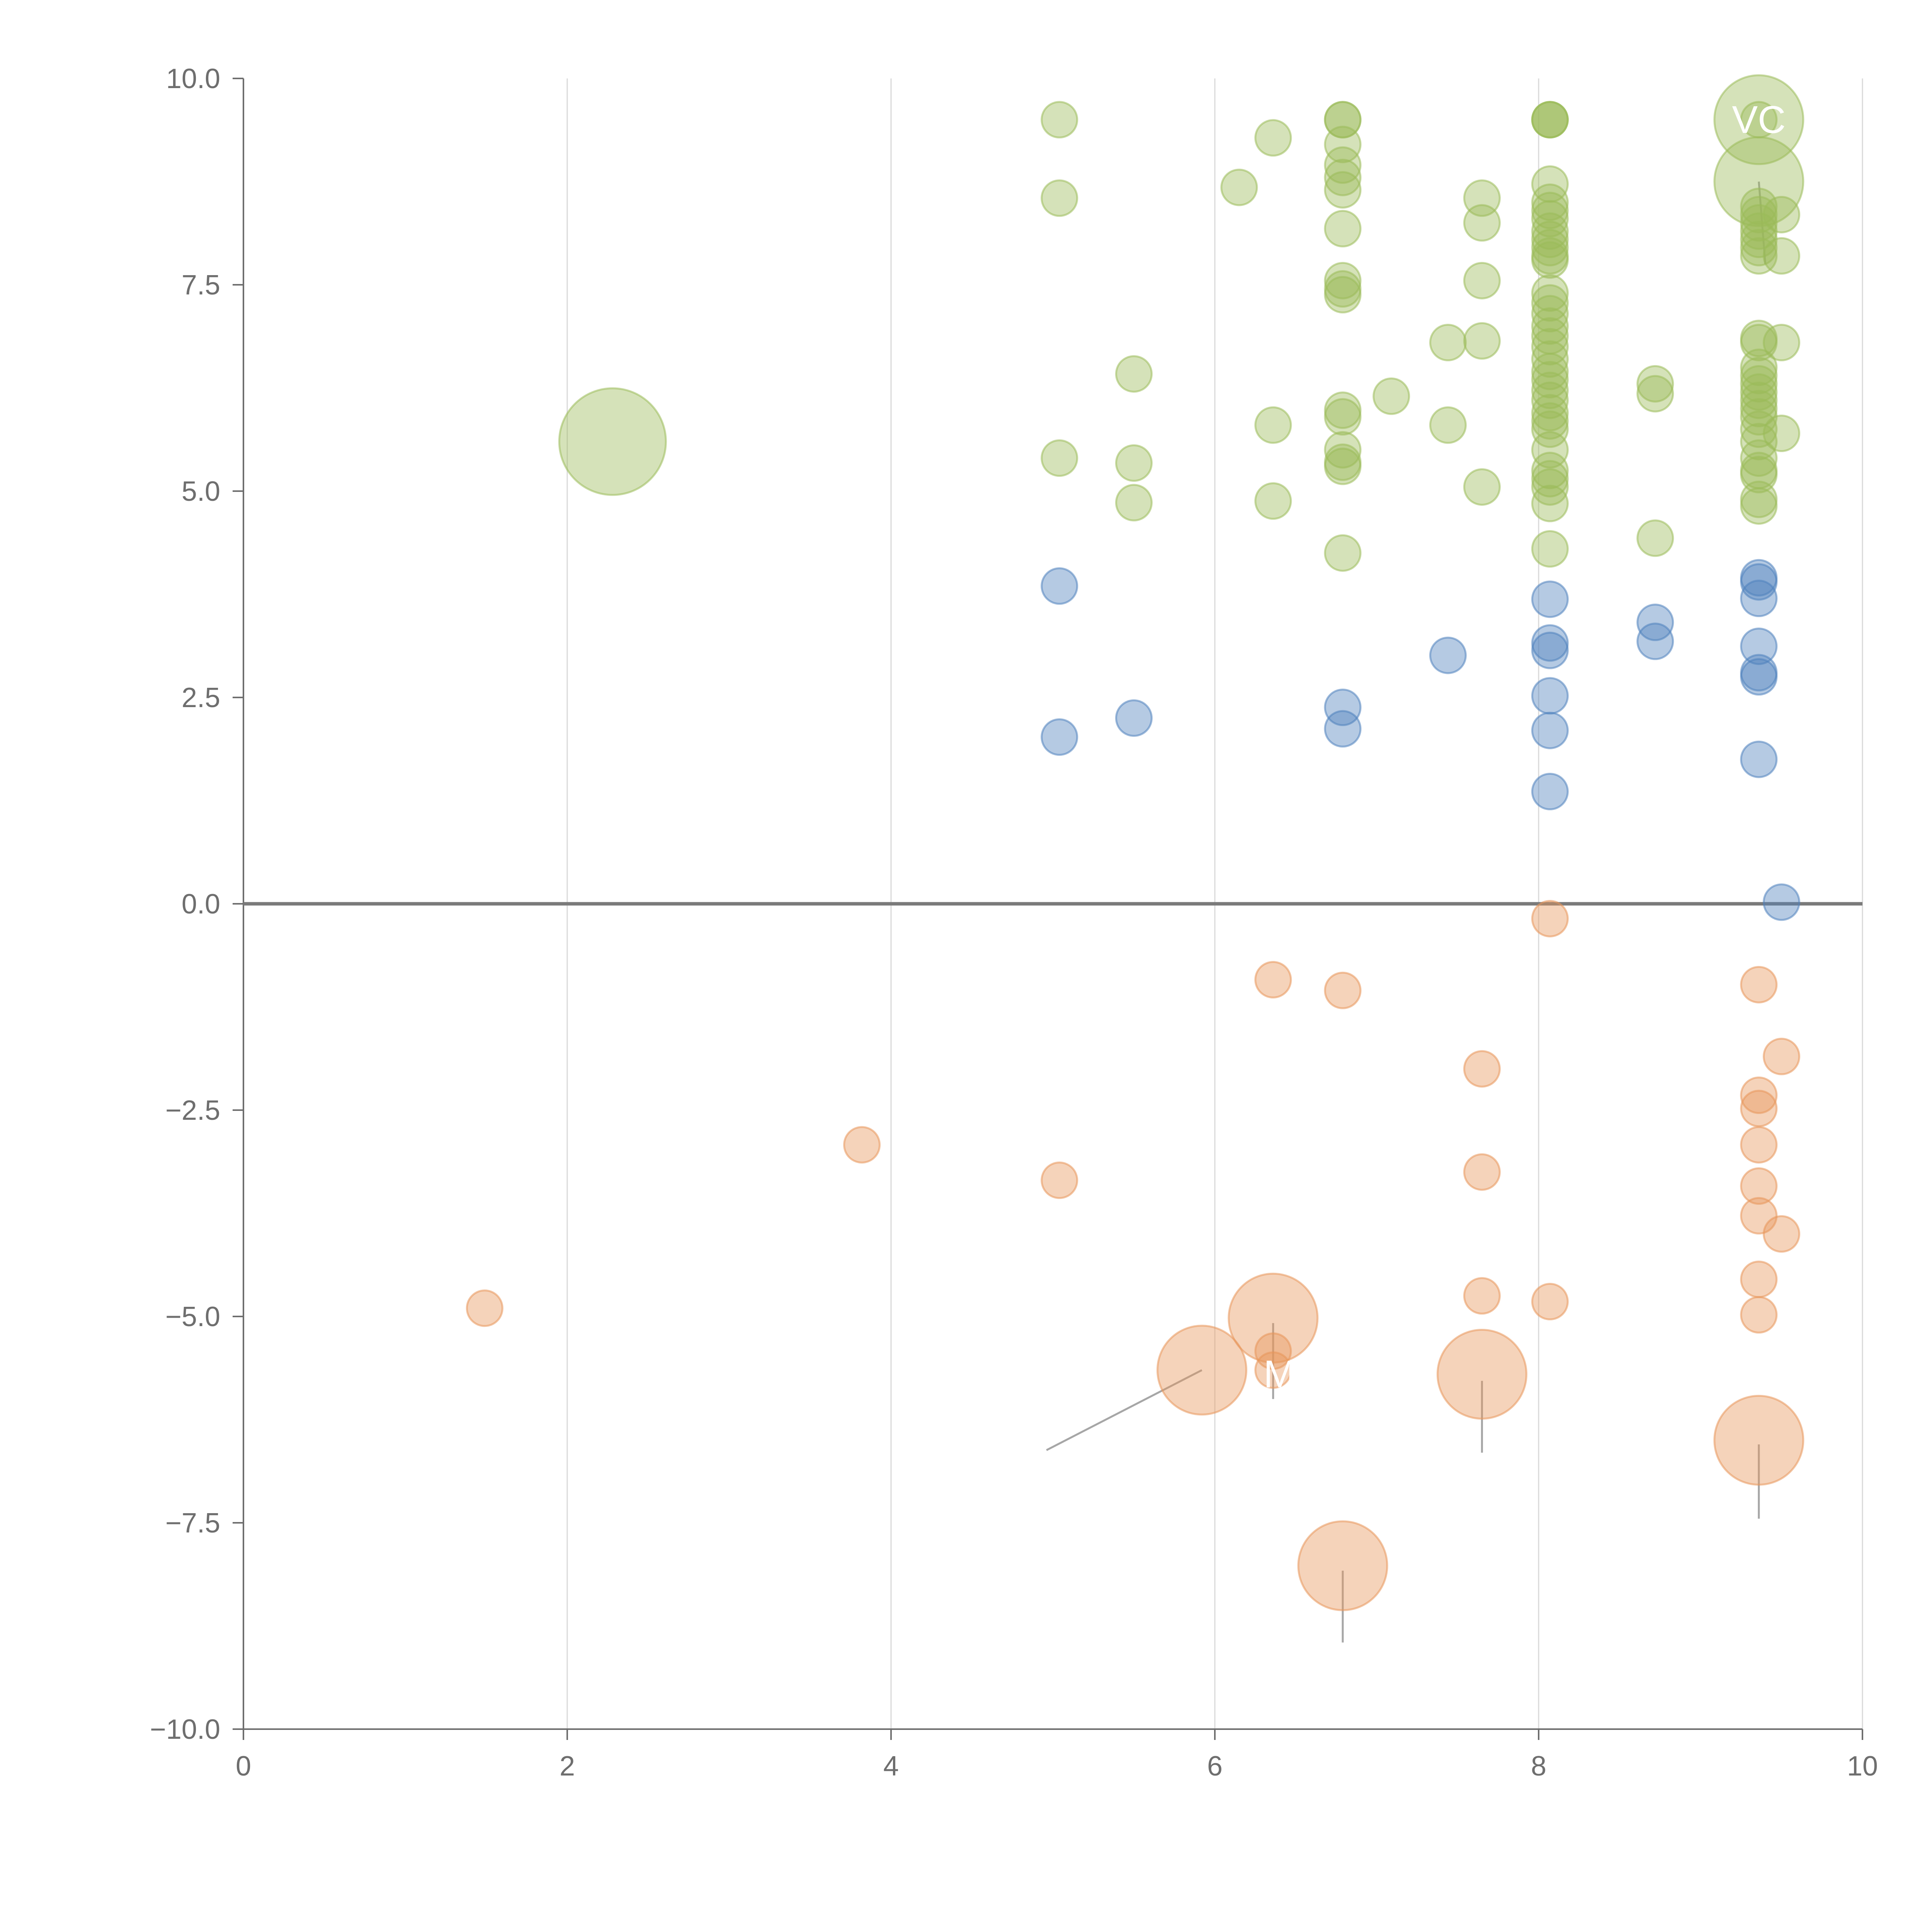  Describe the element at coordinates (185, 1729) in the screenshot. I see `y-tick-label: −10.0` at that location.